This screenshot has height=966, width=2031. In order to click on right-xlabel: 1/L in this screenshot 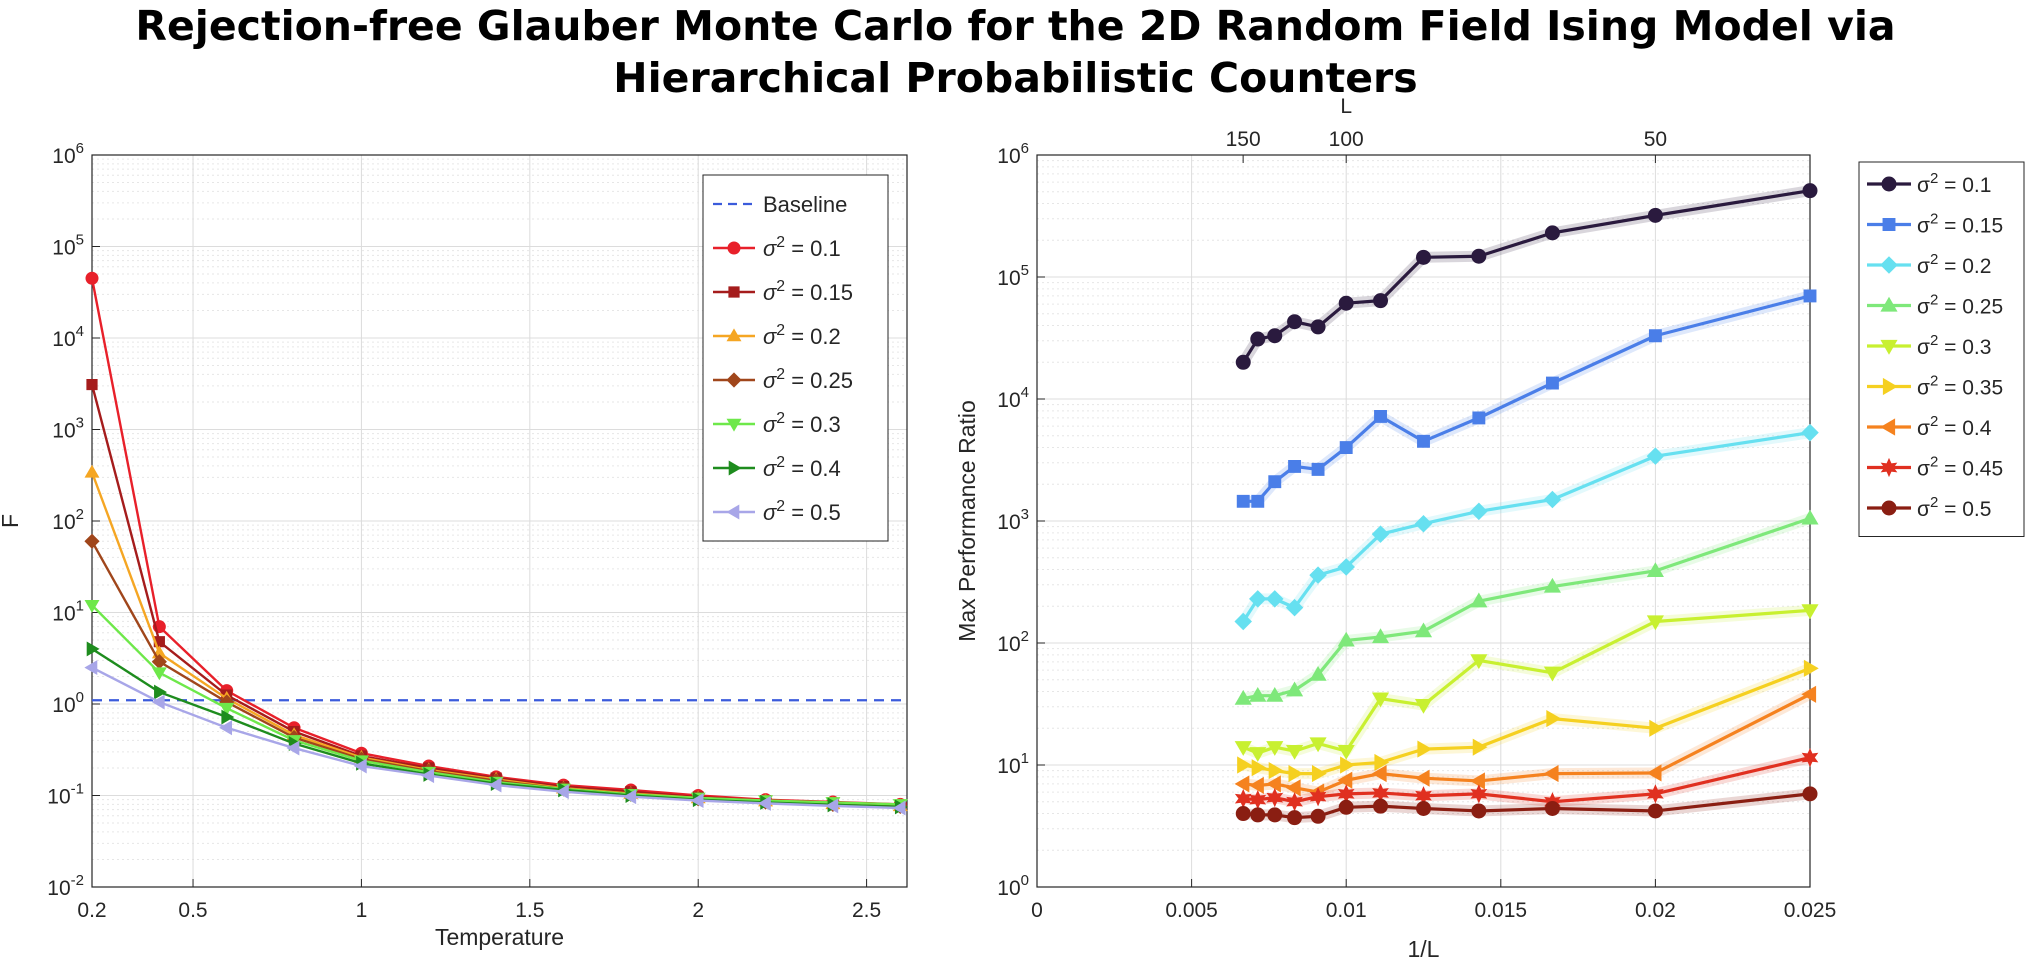, I will do `click(1424, 949)`.